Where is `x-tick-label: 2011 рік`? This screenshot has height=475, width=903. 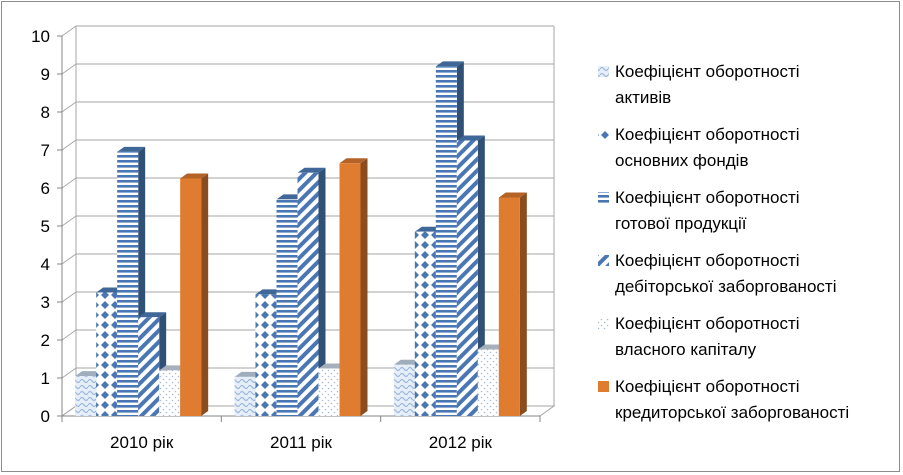 x-tick-label: 2011 рік is located at coordinates (301, 442).